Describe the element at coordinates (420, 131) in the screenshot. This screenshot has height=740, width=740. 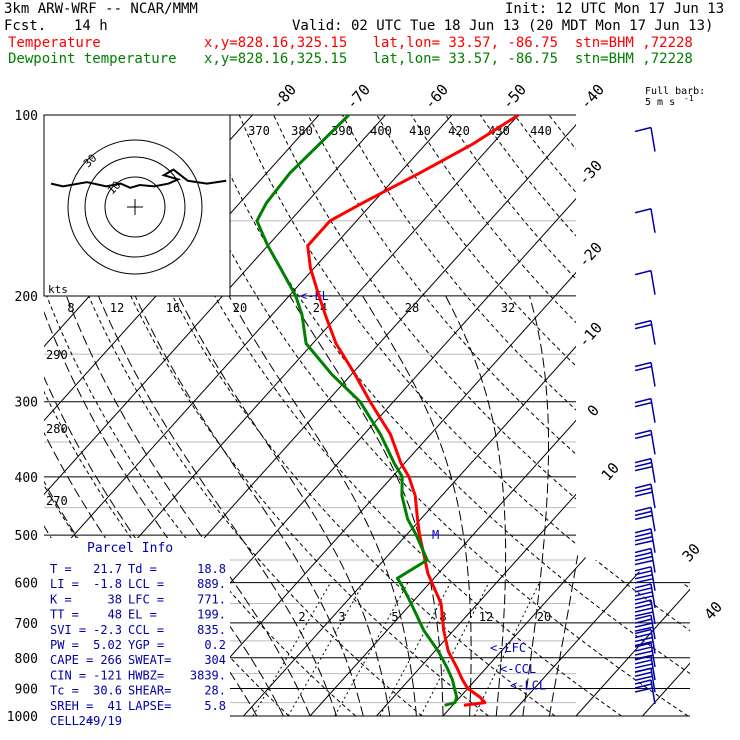
I see `theta-label: 410` at that location.